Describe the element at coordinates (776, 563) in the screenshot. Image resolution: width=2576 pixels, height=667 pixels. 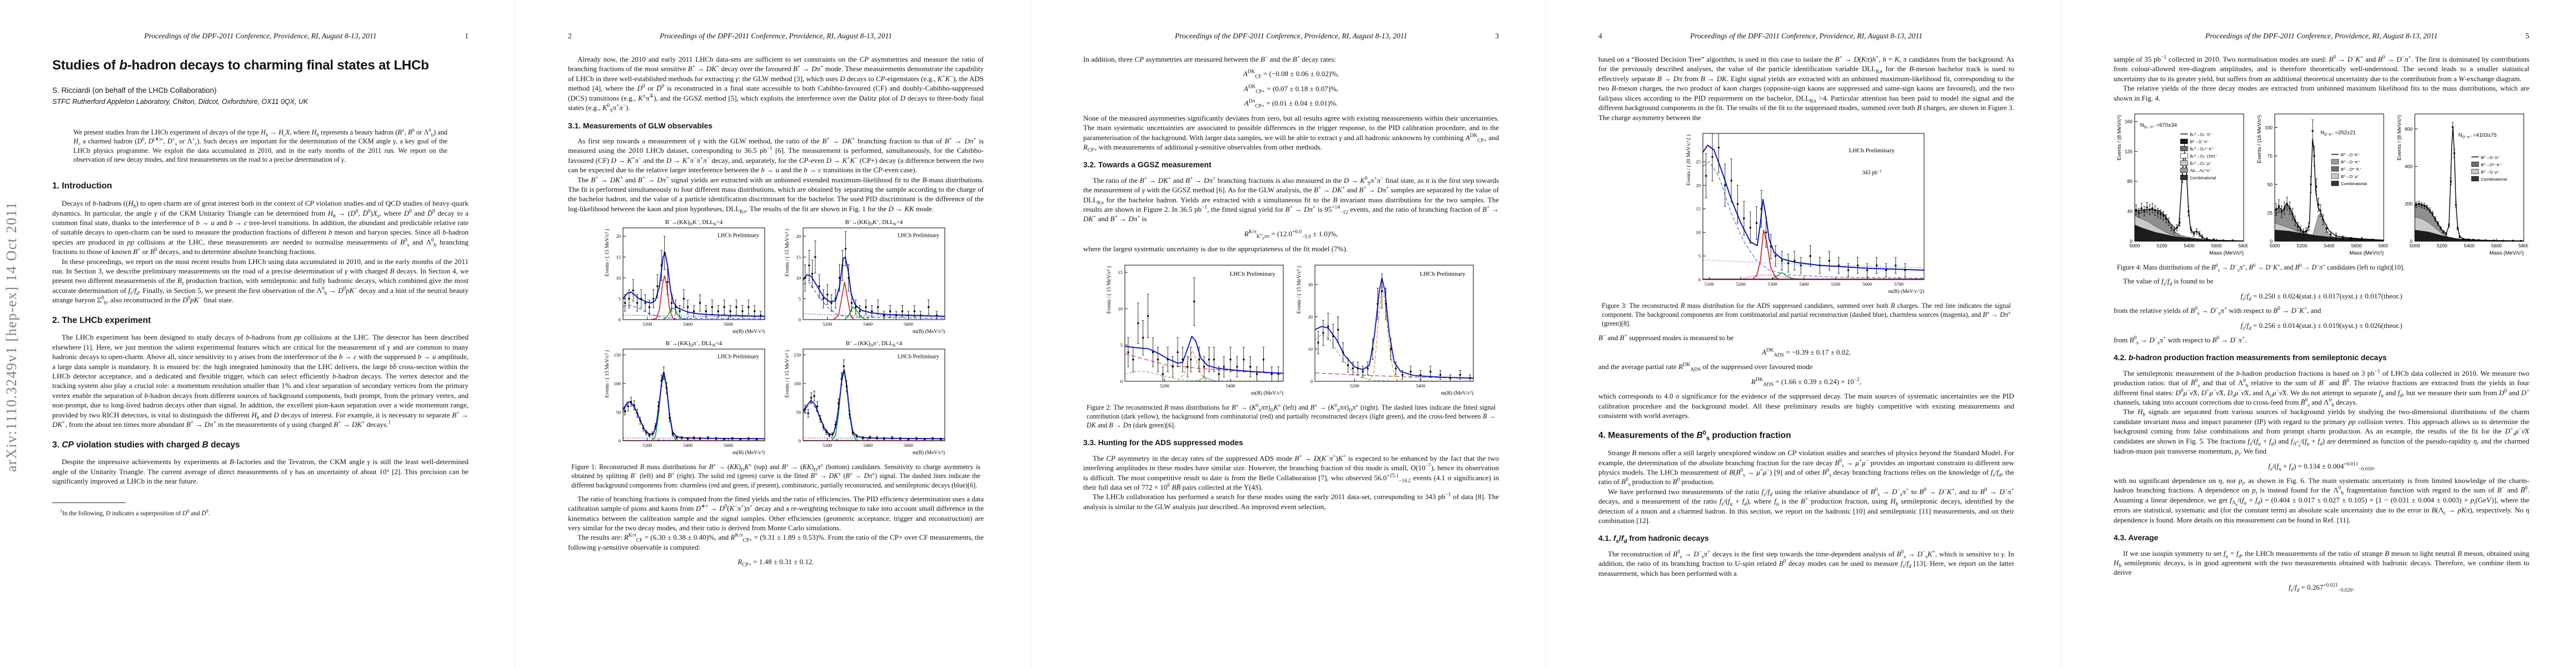
I see `equation-rcp: RCP+ = 1.48 ± 0.31 ± 0.12.` at that location.